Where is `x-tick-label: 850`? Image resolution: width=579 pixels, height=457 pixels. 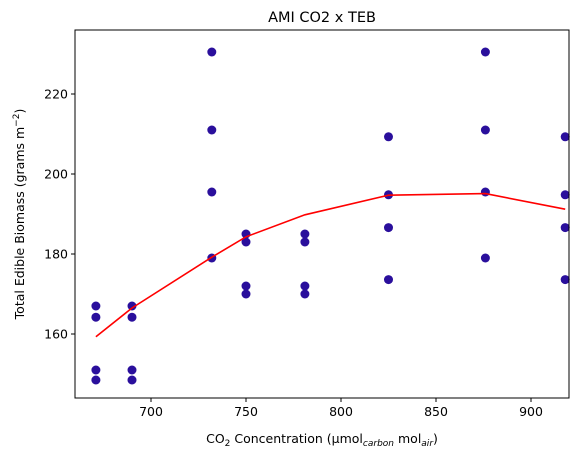
x-tick-label: 850 is located at coordinates (436, 411).